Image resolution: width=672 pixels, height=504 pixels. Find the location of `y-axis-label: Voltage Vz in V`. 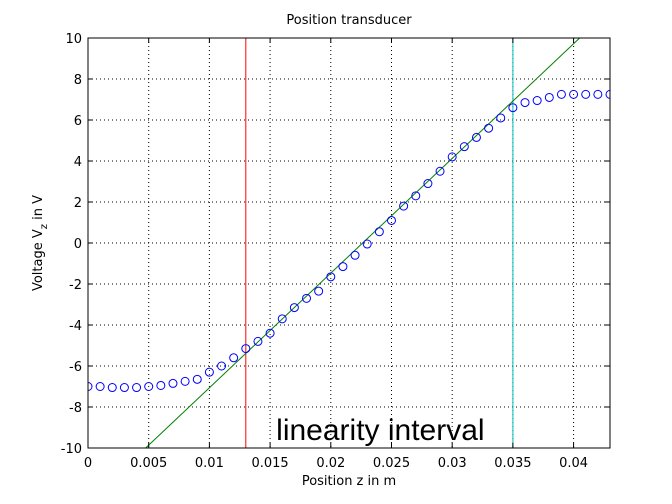

y-axis-label: Voltage Vz in V is located at coordinates (40, 243).